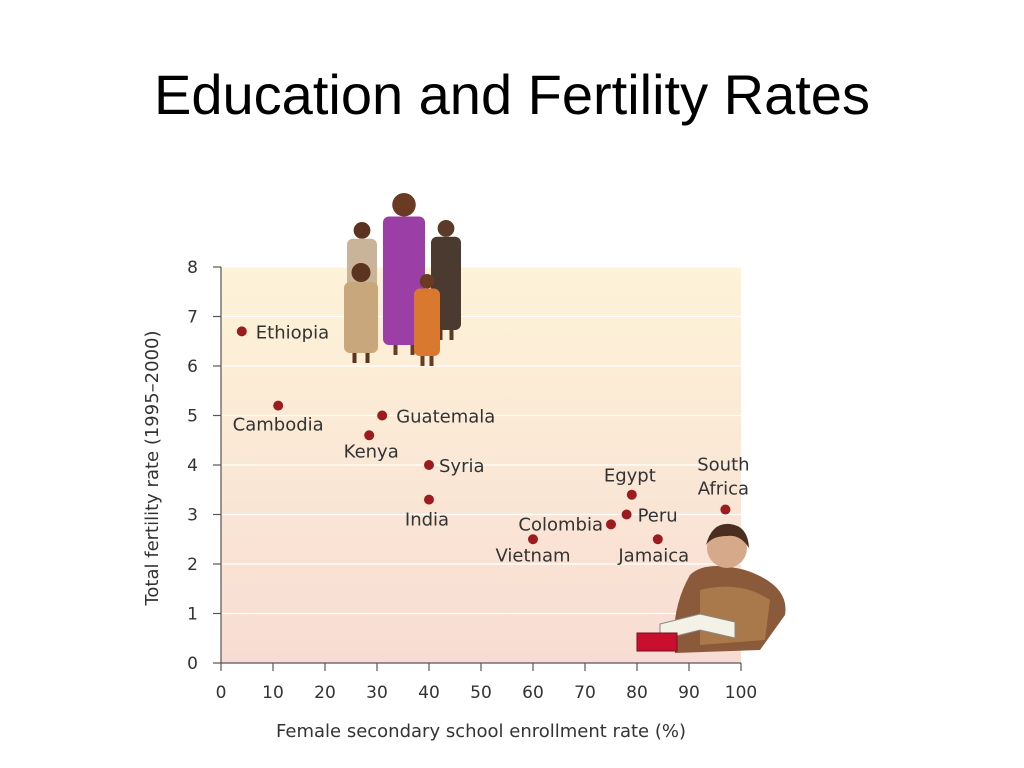  Describe the element at coordinates (192, 664) in the screenshot. I see `y-tick-label: 0` at that location.